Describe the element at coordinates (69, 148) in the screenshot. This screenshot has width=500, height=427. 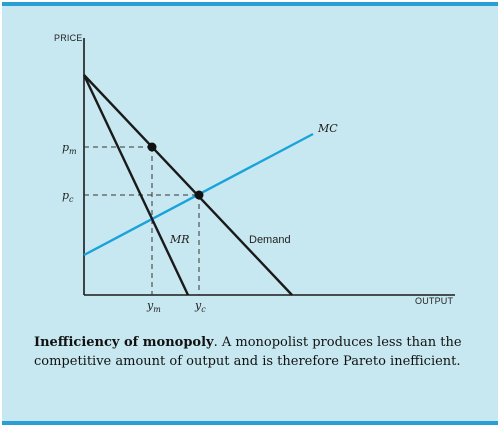
I see `pm-label: pm` at that location.